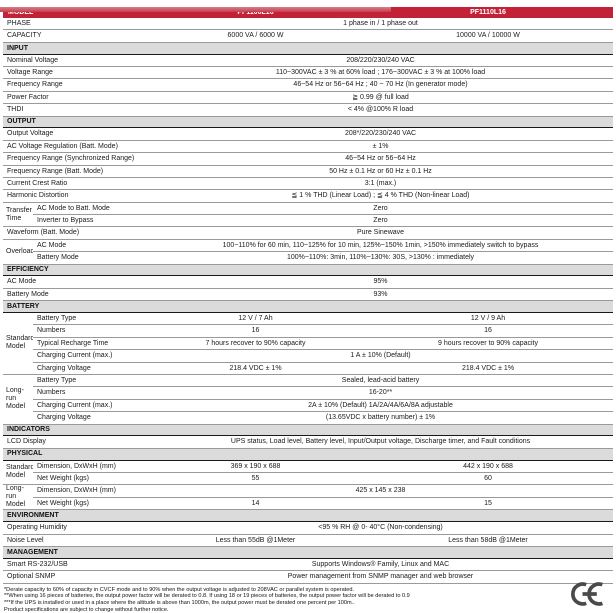 The width and height of the screenshot is (616, 613). I want to click on model-name-a: PF1106L16, so click(255, 12).